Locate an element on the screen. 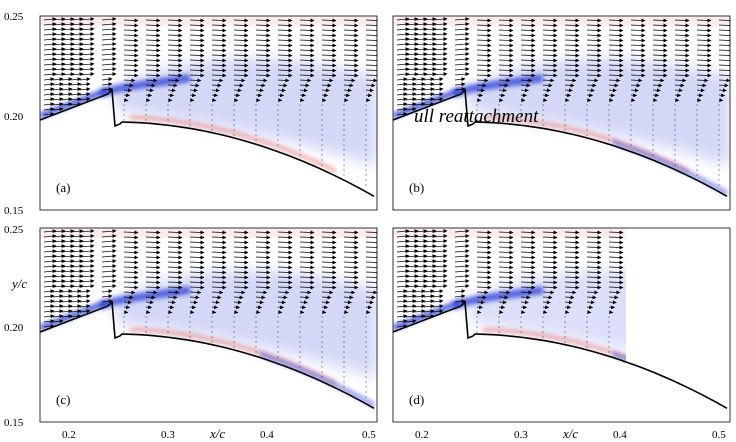  panel-d-label: (d) is located at coordinates (416, 399).